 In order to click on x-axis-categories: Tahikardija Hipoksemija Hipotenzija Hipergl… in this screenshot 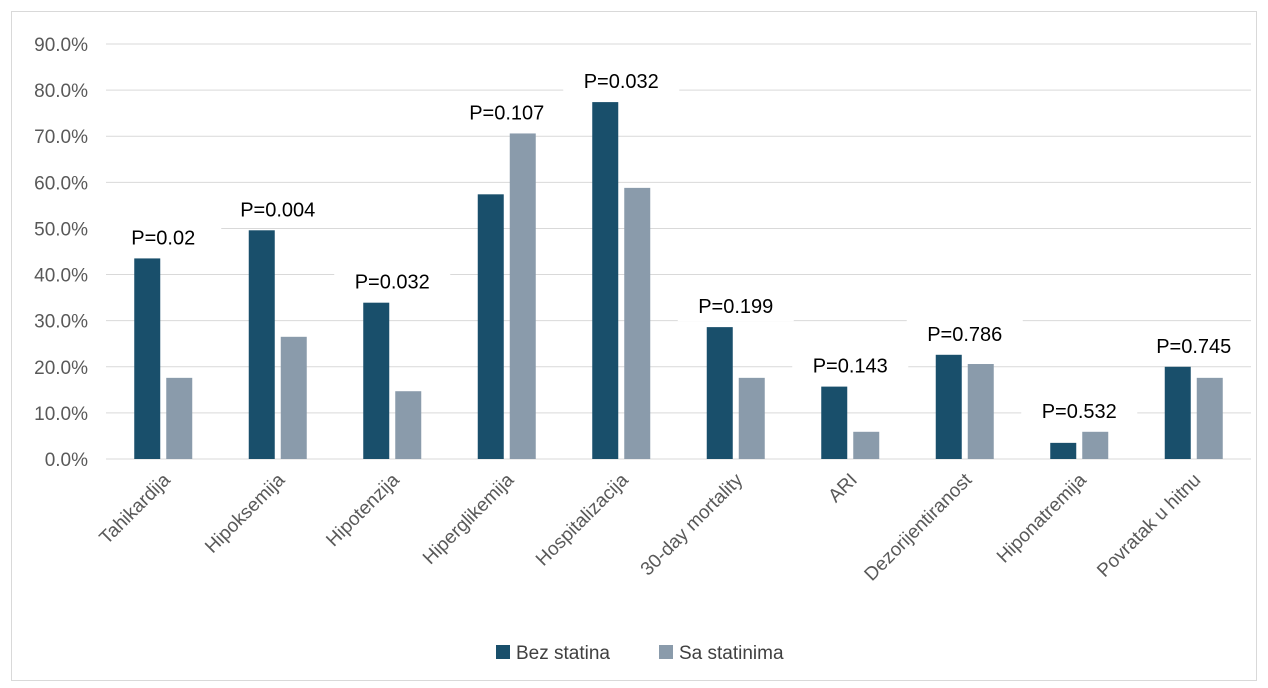, I will do `click(651, 527)`.